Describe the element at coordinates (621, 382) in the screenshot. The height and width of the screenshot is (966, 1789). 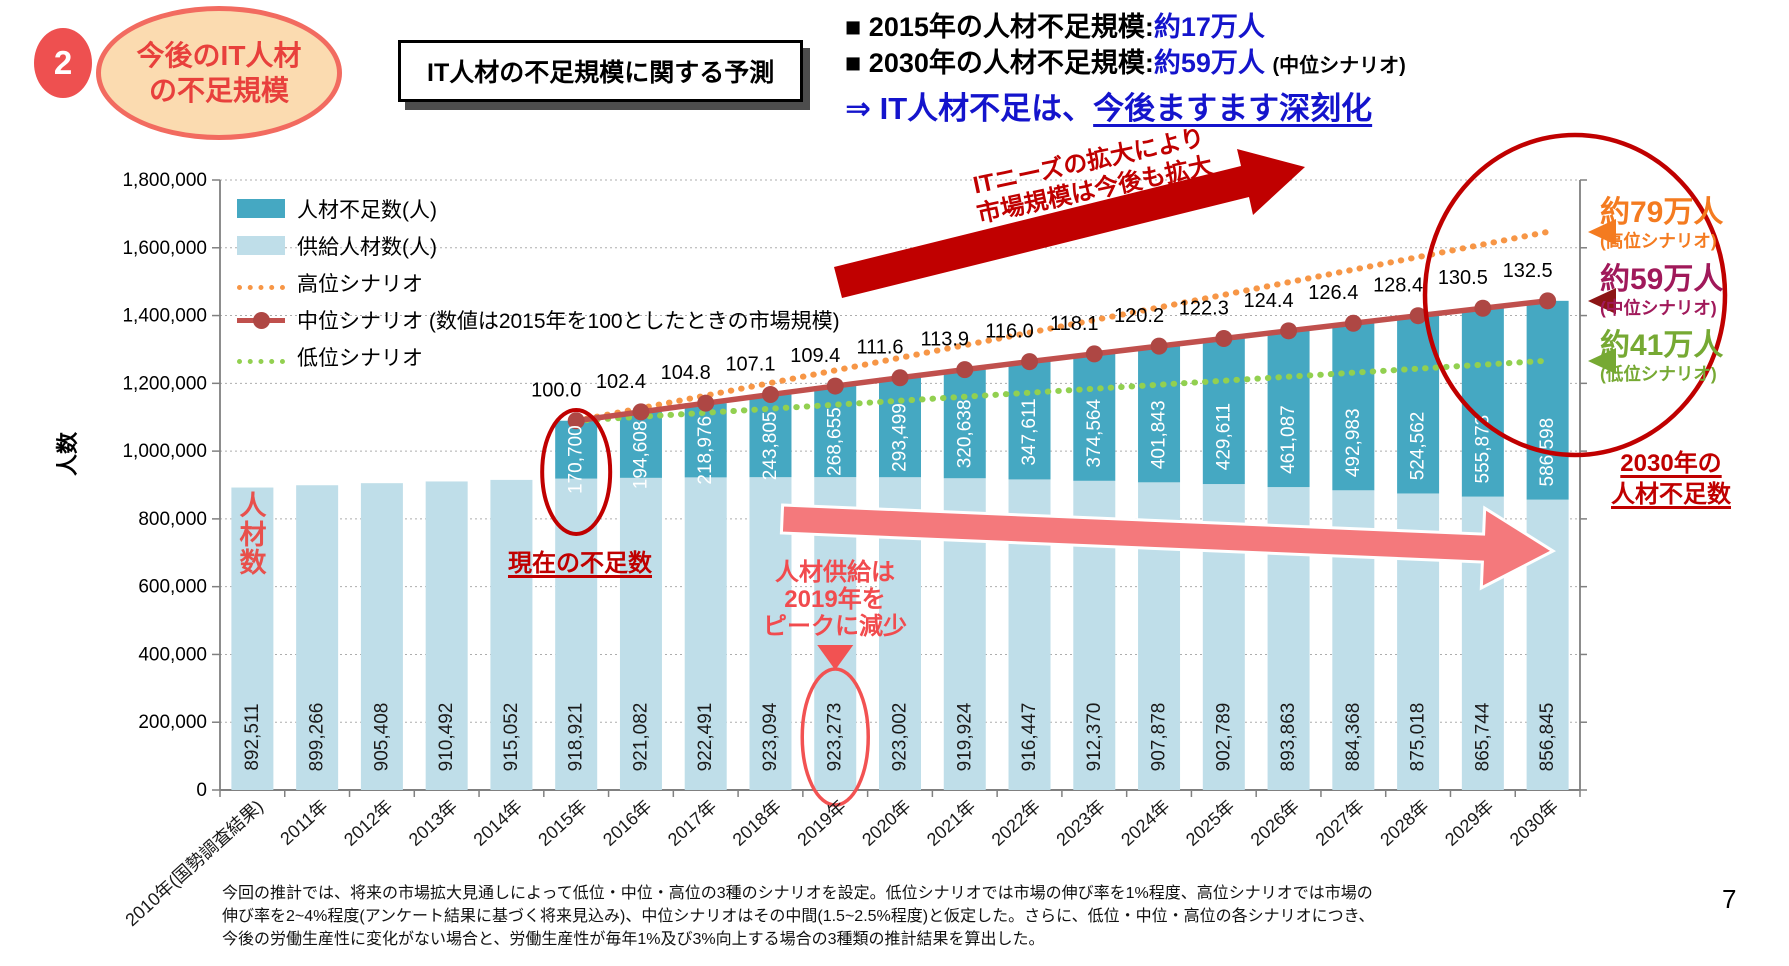
I see `market-index-label: 102.4` at that location.